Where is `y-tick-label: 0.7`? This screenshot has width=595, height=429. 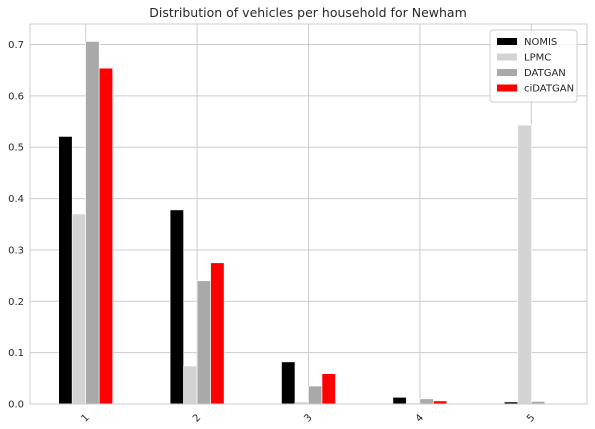
y-tick-label: 0.7 is located at coordinates (16, 45).